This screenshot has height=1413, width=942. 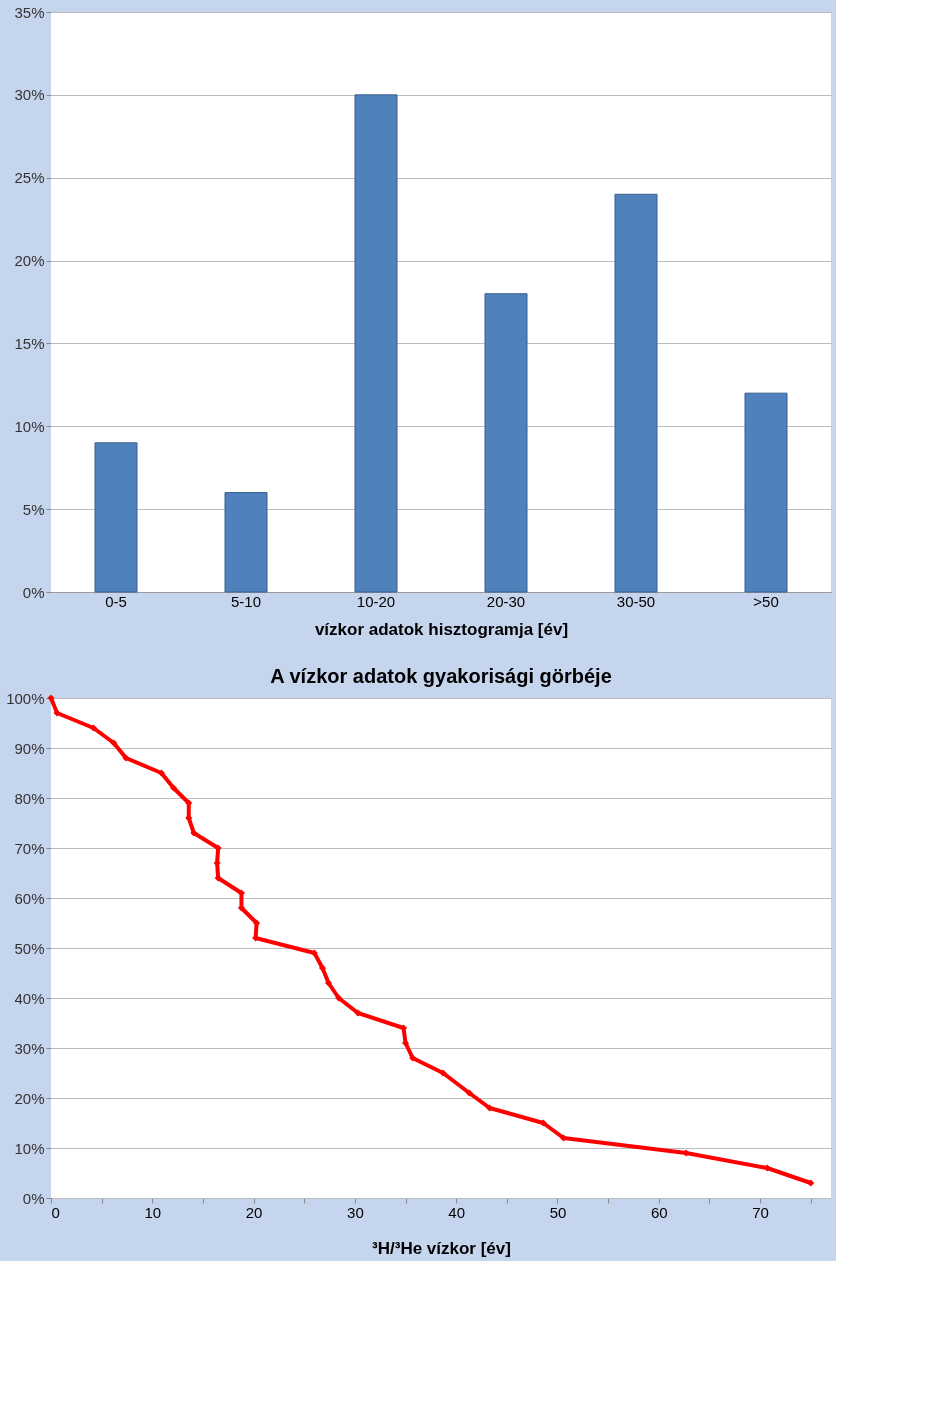 What do you see at coordinates (29, 343) in the screenshot?
I see `y-tick-label: 15%` at bounding box center [29, 343].